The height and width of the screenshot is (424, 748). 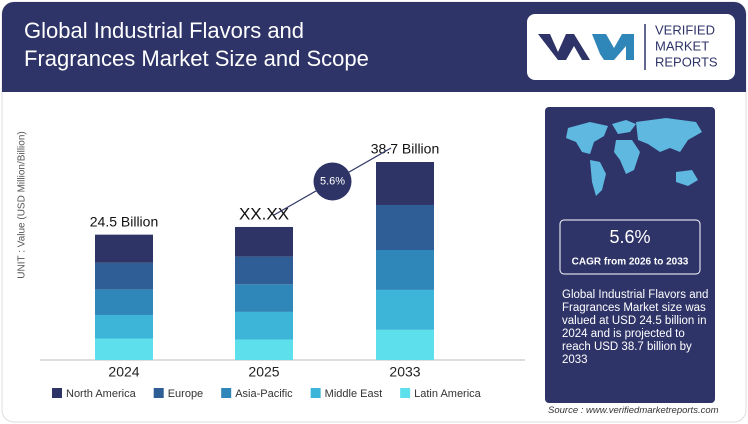 I want to click on header-title: Global Industrial Flavors and, so click(x=164, y=30).